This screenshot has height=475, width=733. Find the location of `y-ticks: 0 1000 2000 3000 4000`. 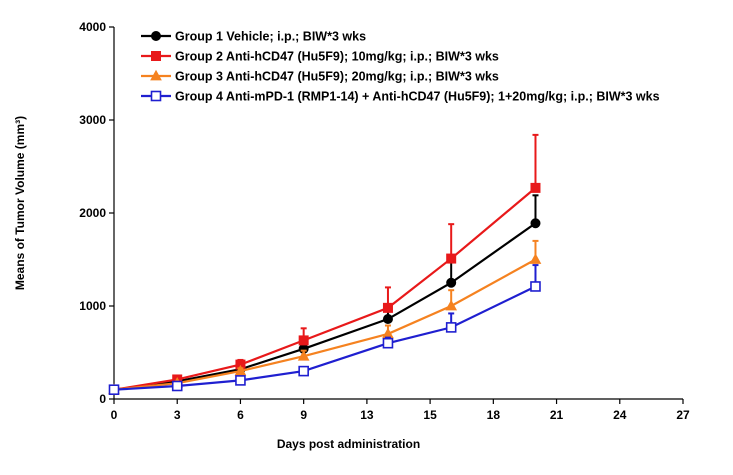

y-ticks: 0 1000 2000 3000 4000 is located at coordinates (96, 213).